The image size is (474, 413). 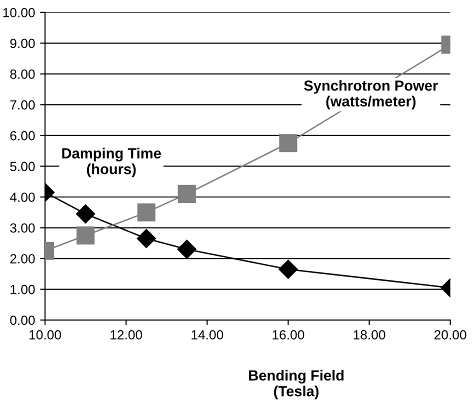 I want to click on x-tick-label: 12.00, so click(x=126, y=335).